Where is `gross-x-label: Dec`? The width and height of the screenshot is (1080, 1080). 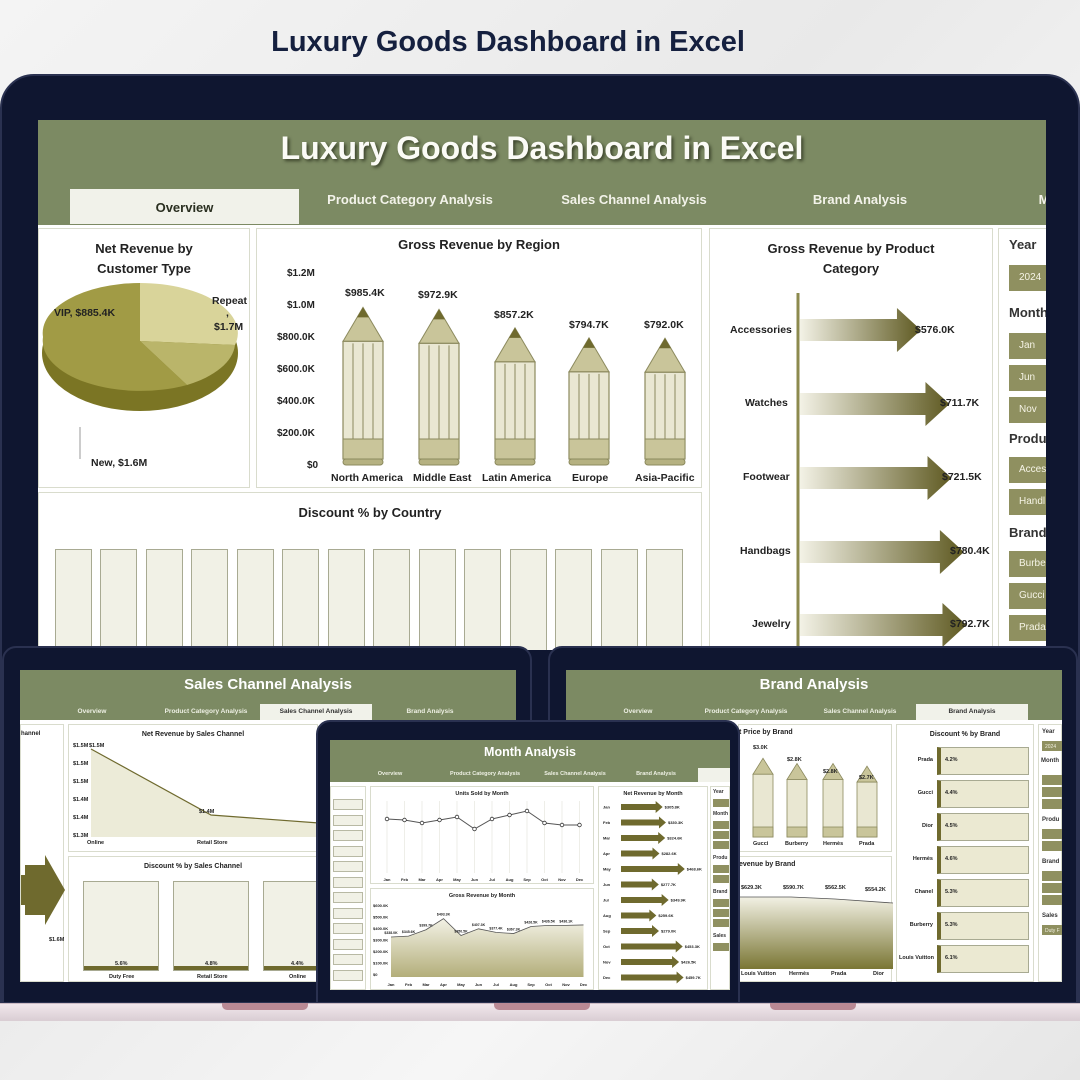 gross-x-label: Dec is located at coordinates (584, 984).